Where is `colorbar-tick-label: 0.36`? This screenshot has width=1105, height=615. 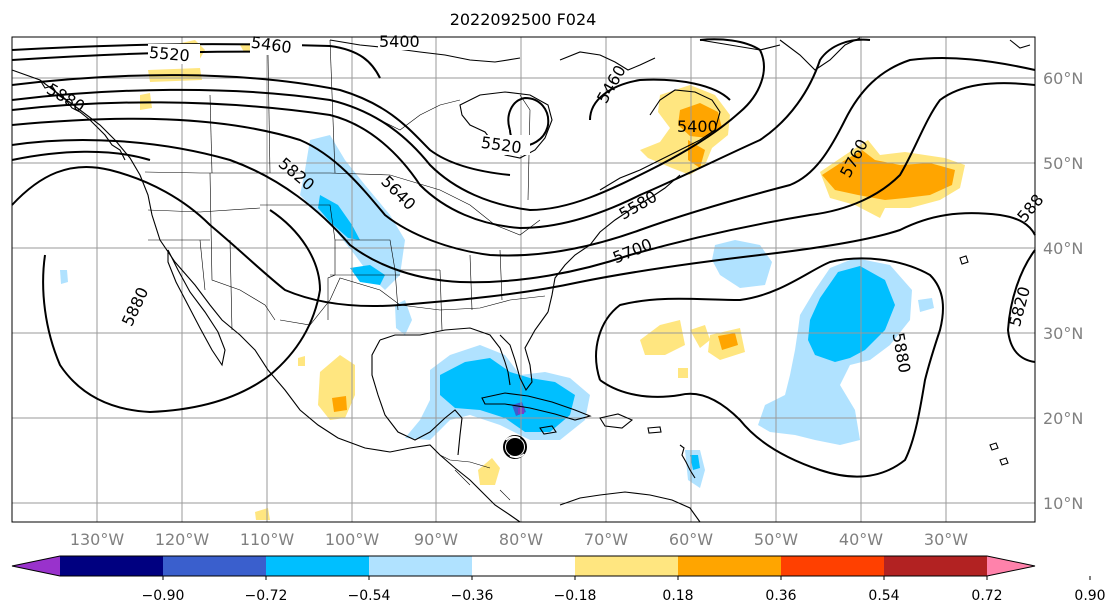 colorbar-tick-label: 0.36 is located at coordinates (780, 596).